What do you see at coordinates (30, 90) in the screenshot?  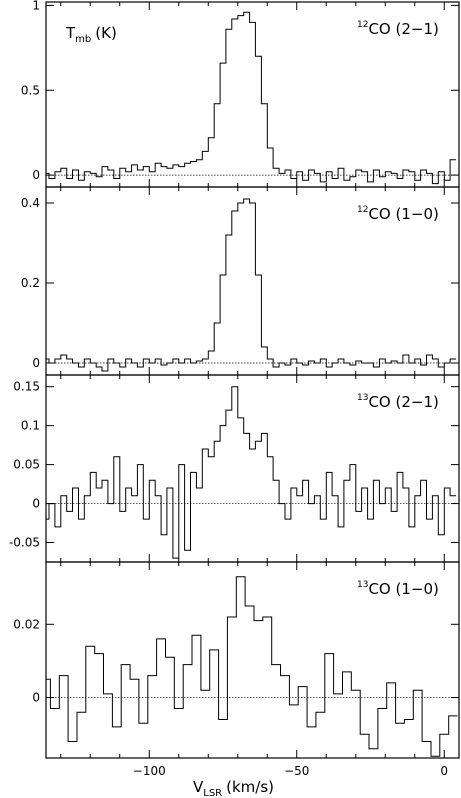 I see `y-tick-label: 0.5` at bounding box center [30, 90].